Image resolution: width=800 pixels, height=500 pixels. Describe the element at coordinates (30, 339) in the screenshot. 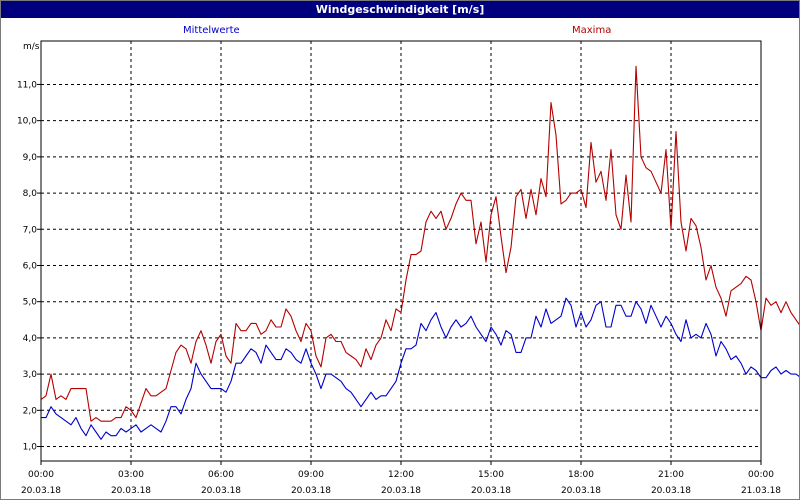

I see `y-tick-label: 4,0` at that location.